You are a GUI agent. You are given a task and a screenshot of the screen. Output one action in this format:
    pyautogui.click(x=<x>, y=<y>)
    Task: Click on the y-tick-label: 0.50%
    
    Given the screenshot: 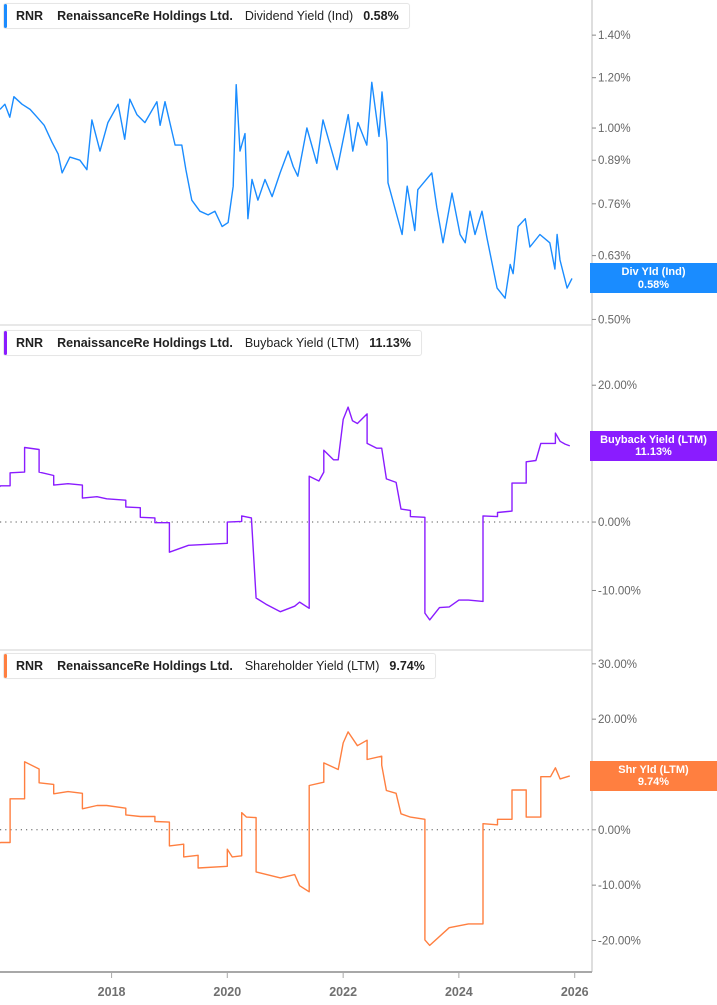 What is the action you would take?
    pyautogui.click(x=614, y=320)
    